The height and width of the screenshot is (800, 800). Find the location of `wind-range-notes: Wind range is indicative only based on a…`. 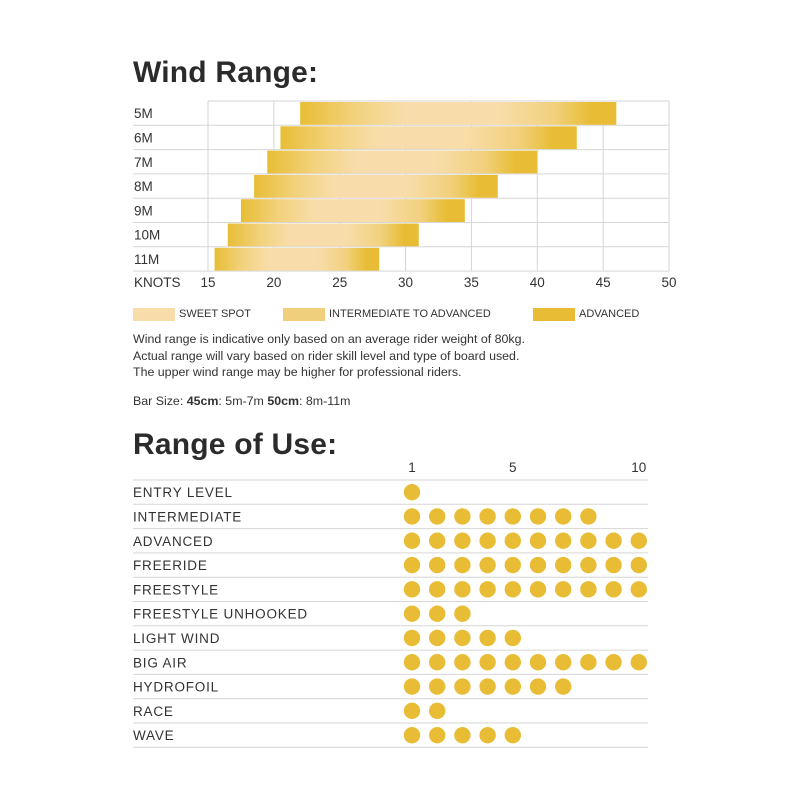

wind-range-notes: Wind range is indicative only based on a… is located at coordinates (329, 356).